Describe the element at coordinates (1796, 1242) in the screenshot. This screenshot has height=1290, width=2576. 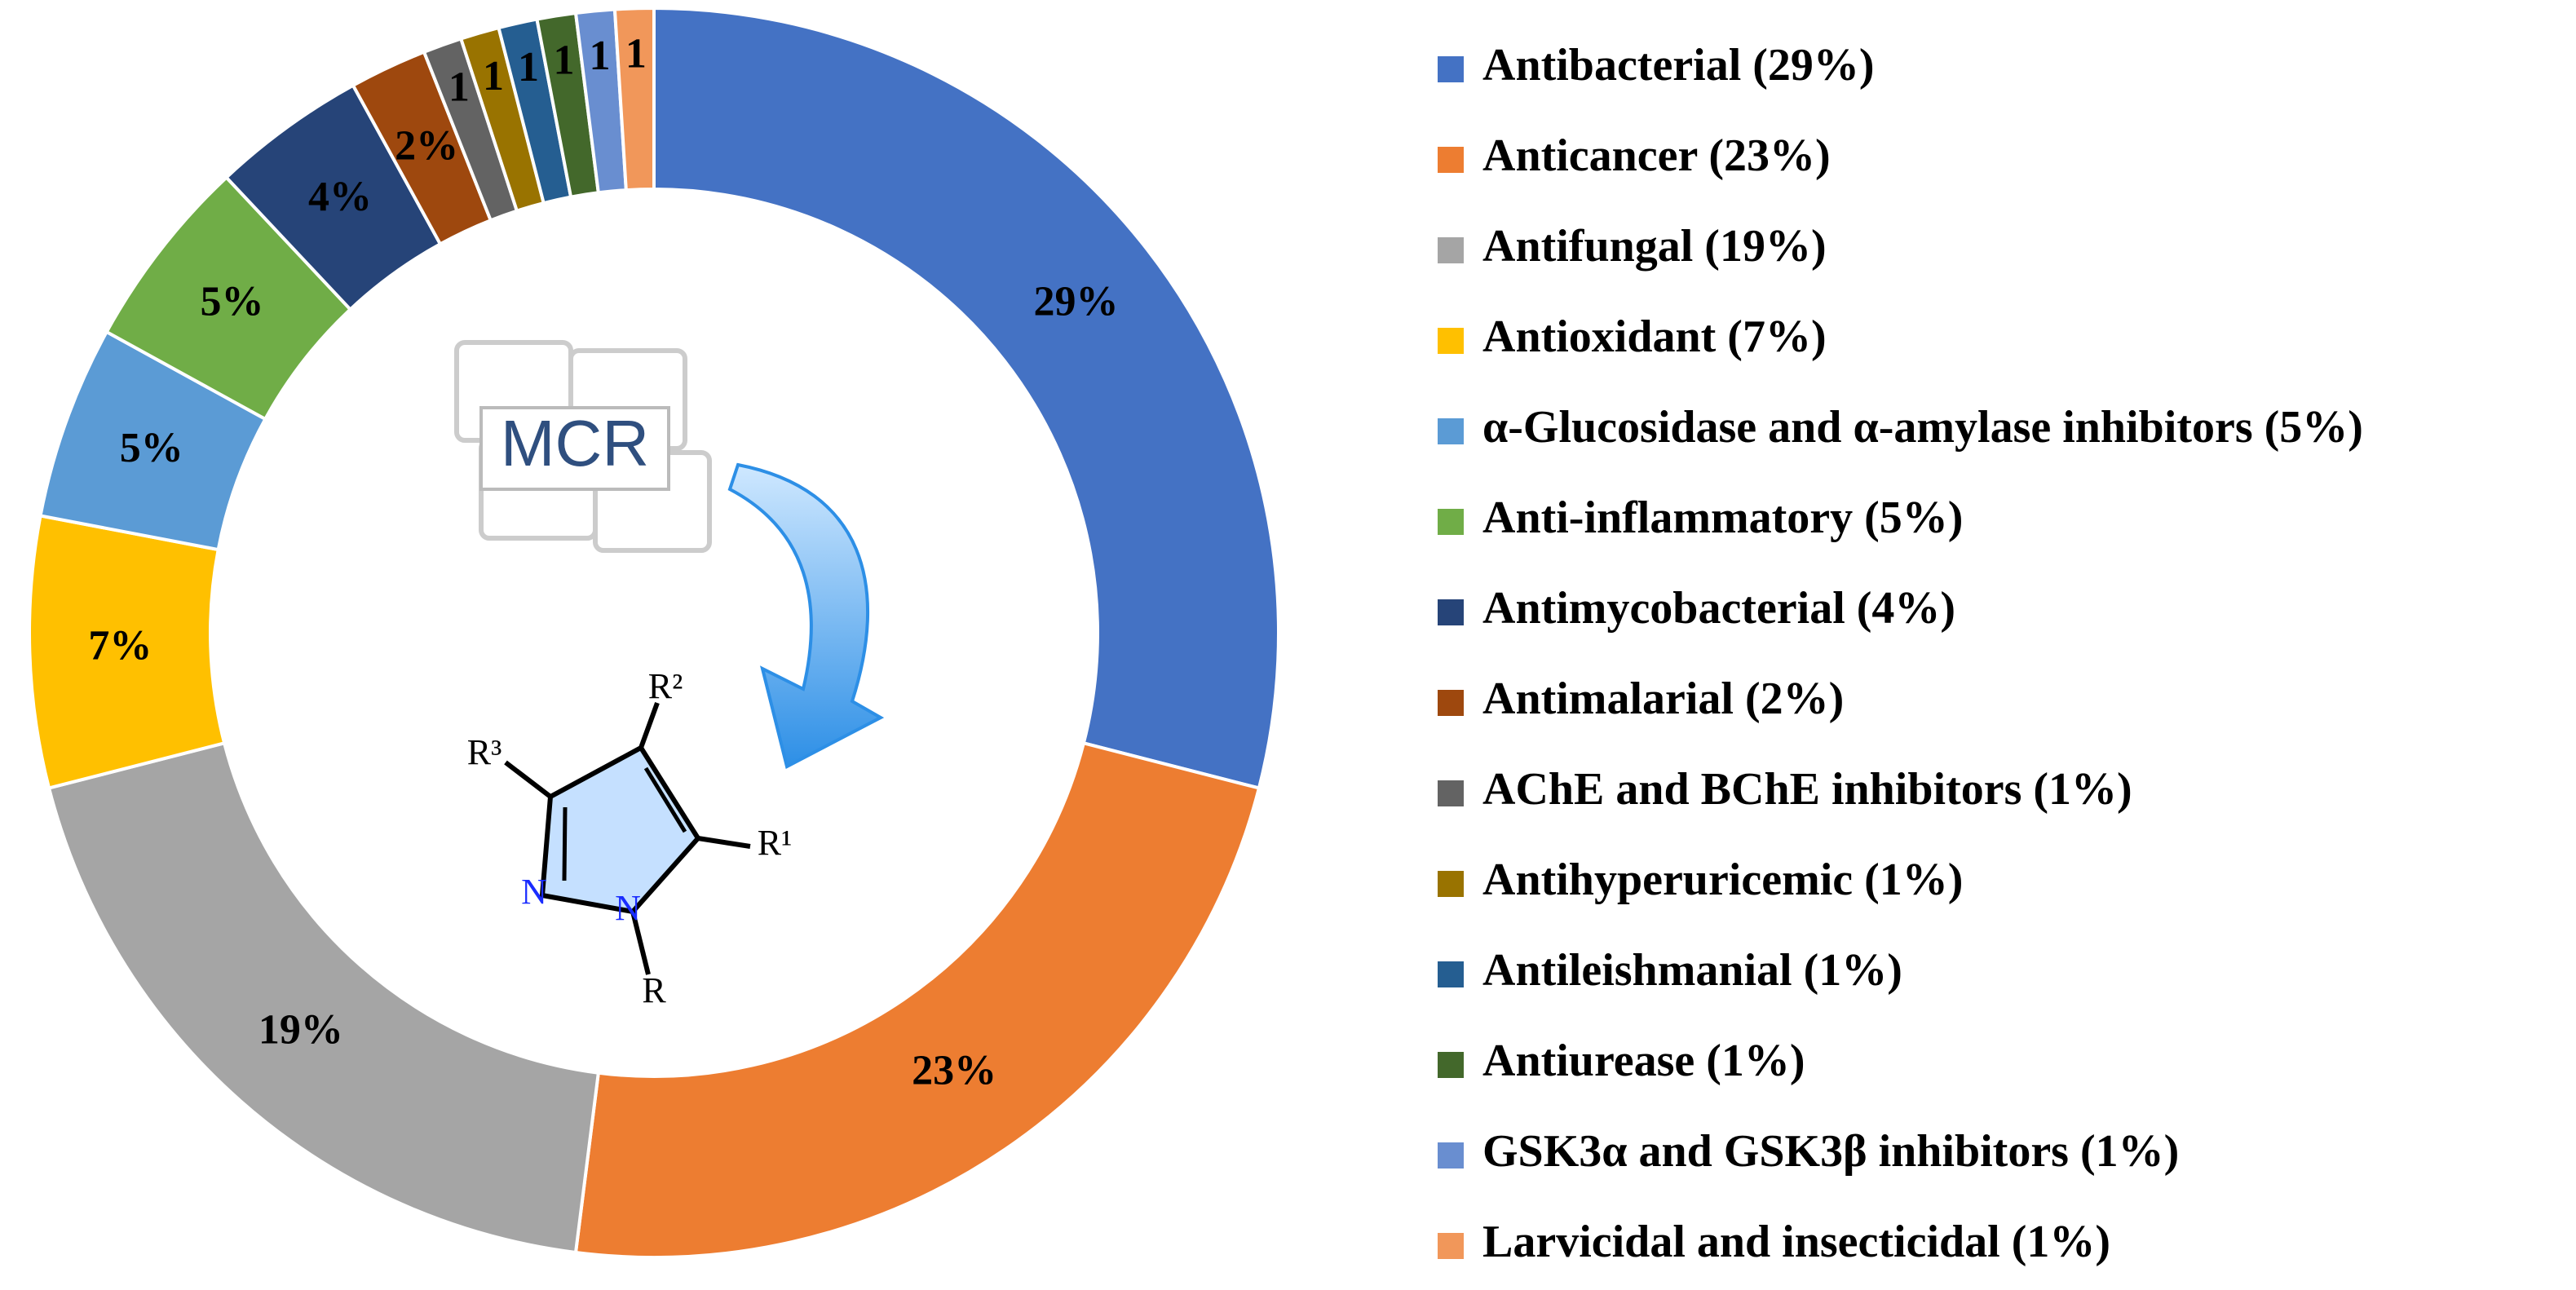
I see `legend-label: Larvicidal and insecticidal (1%)` at that location.